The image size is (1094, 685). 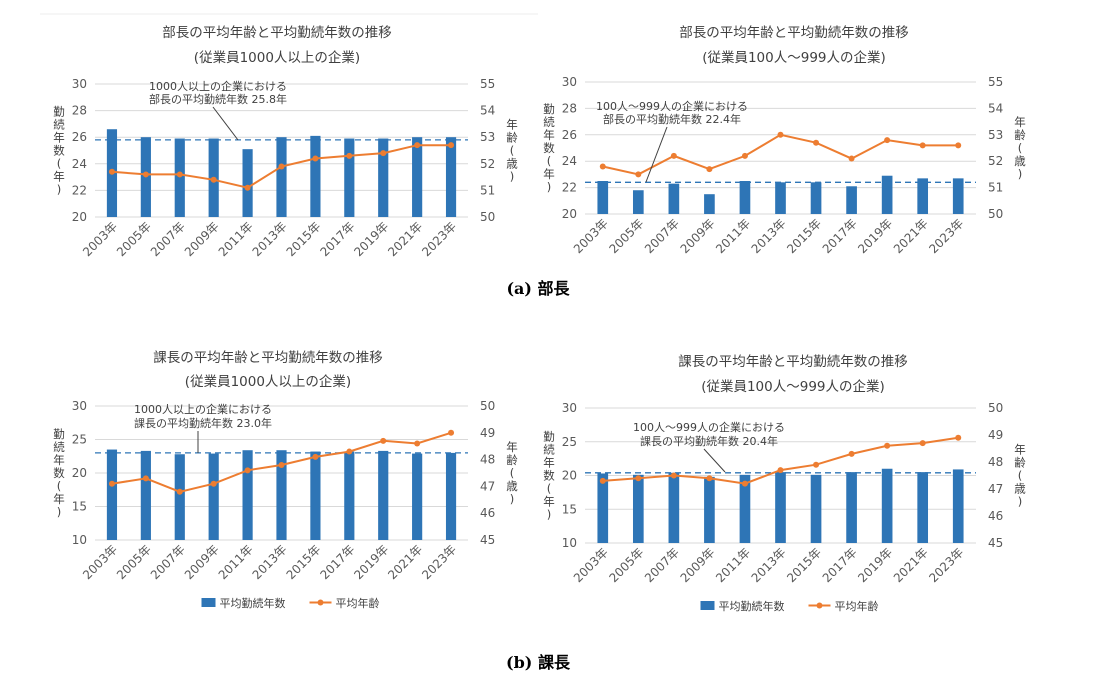 What do you see at coordinates (487, 190) in the screenshot?
I see `y-right-tick-label: 51` at bounding box center [487, 190].